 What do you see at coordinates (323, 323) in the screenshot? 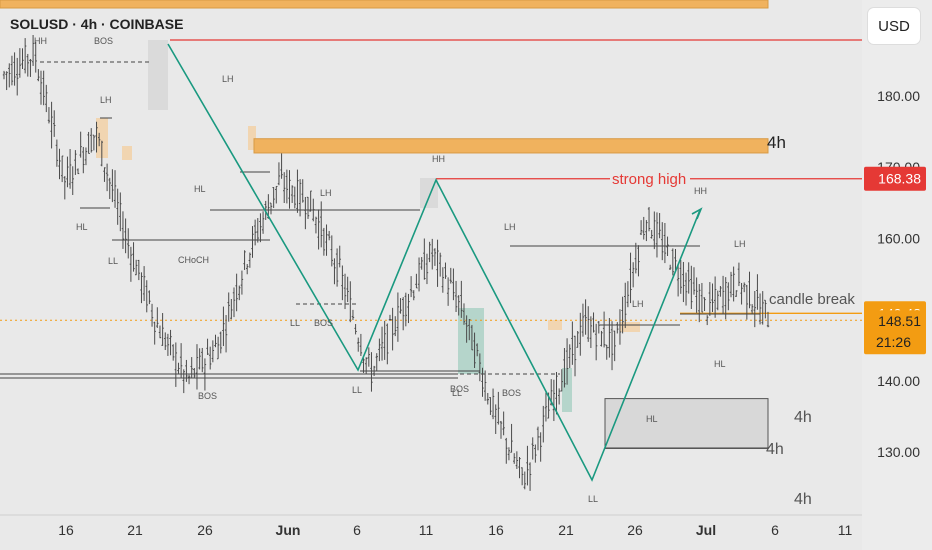
I see `structure-label: BOS` at bounding box center [323, 323].